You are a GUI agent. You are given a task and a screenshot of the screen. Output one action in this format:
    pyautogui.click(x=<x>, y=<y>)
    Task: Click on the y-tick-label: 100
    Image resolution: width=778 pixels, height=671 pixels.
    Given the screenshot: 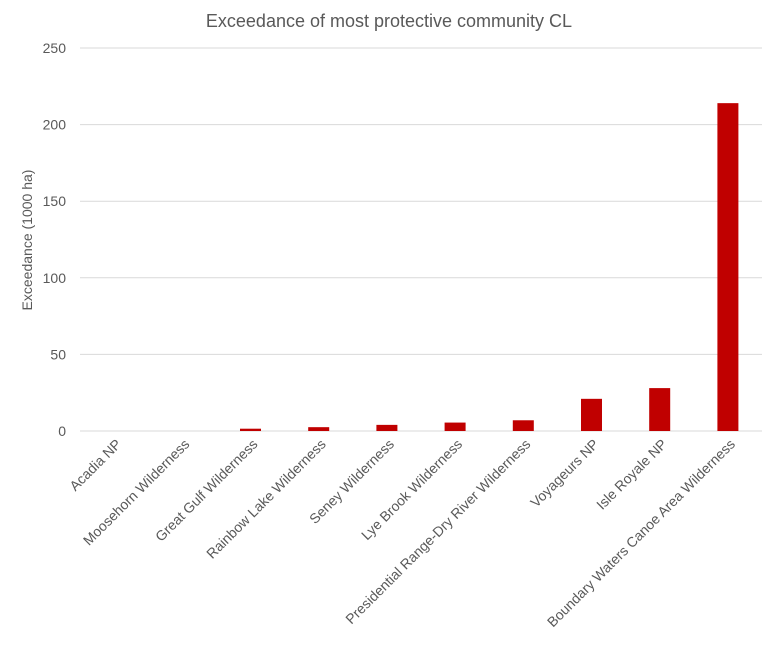 What is the action you would take?
    pyautogui.click(x=55, y=278)
    